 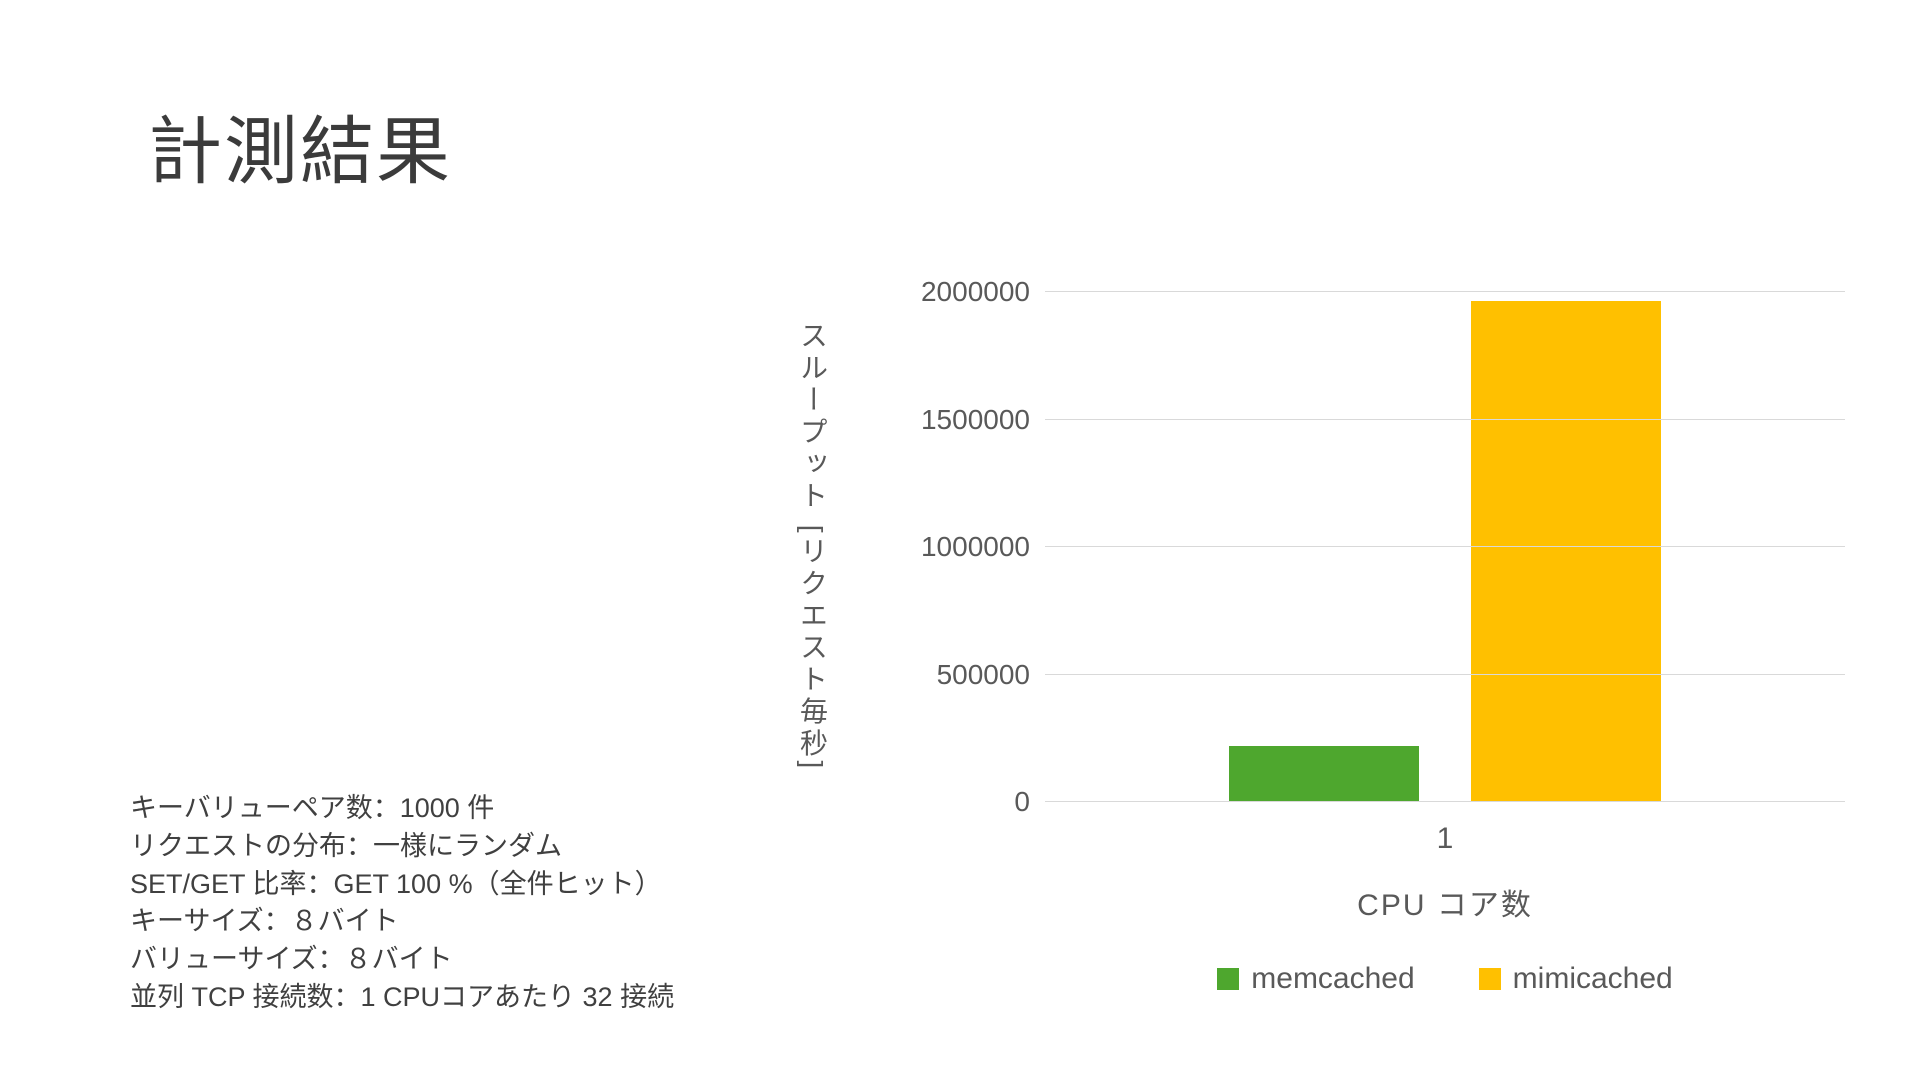 What do you see at coordinates (1228, 979) in the screenshot?
I see `legend-swatch-memcached` at bounding box center [1228, 979].